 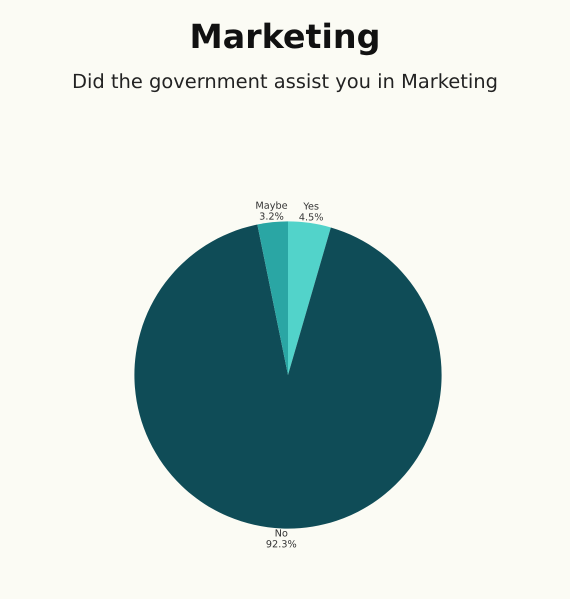 I want to click on slice-label: Yes, so click(x=311, y=206).